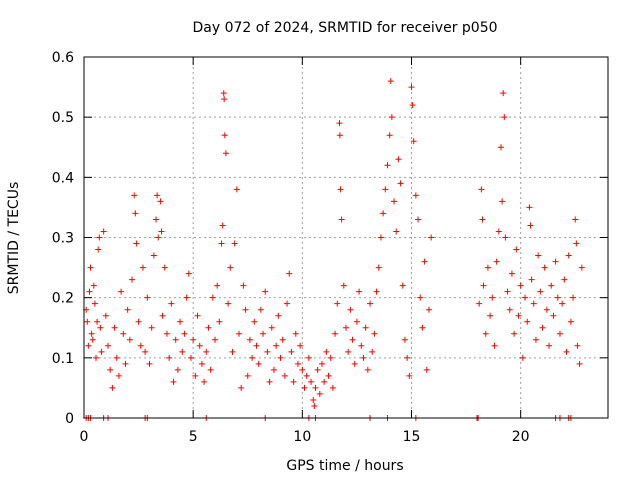  What do you see at coordinates (63, 178) in the screenshot?
I see `y-tick-label: 0.4` at bounding box center [63, 178].